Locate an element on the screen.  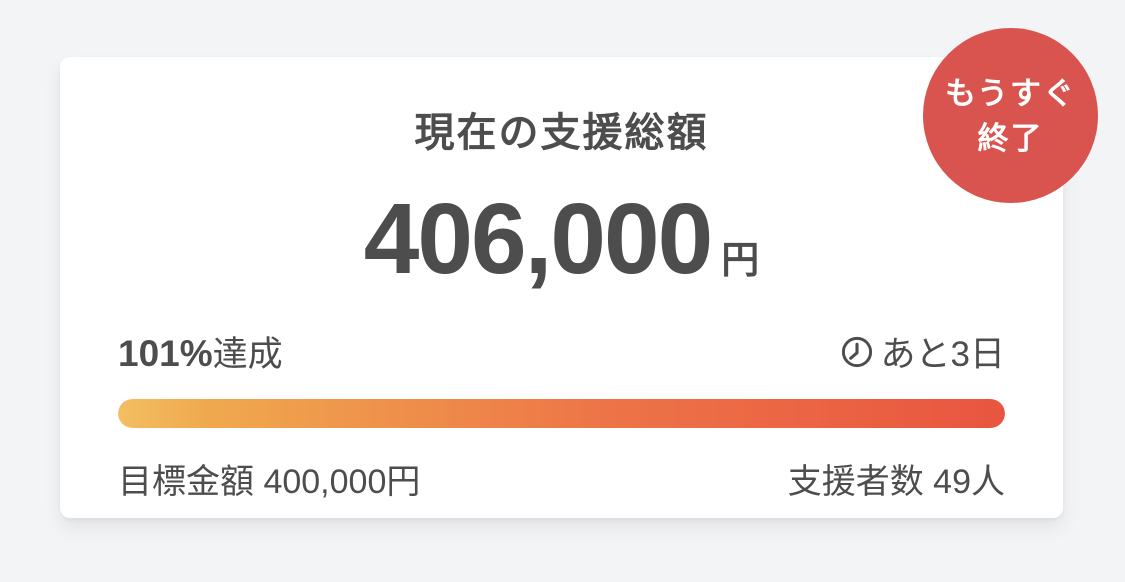
ending-soon-badge: もうすぐ 終了 is located at coordinates (1010, 115).